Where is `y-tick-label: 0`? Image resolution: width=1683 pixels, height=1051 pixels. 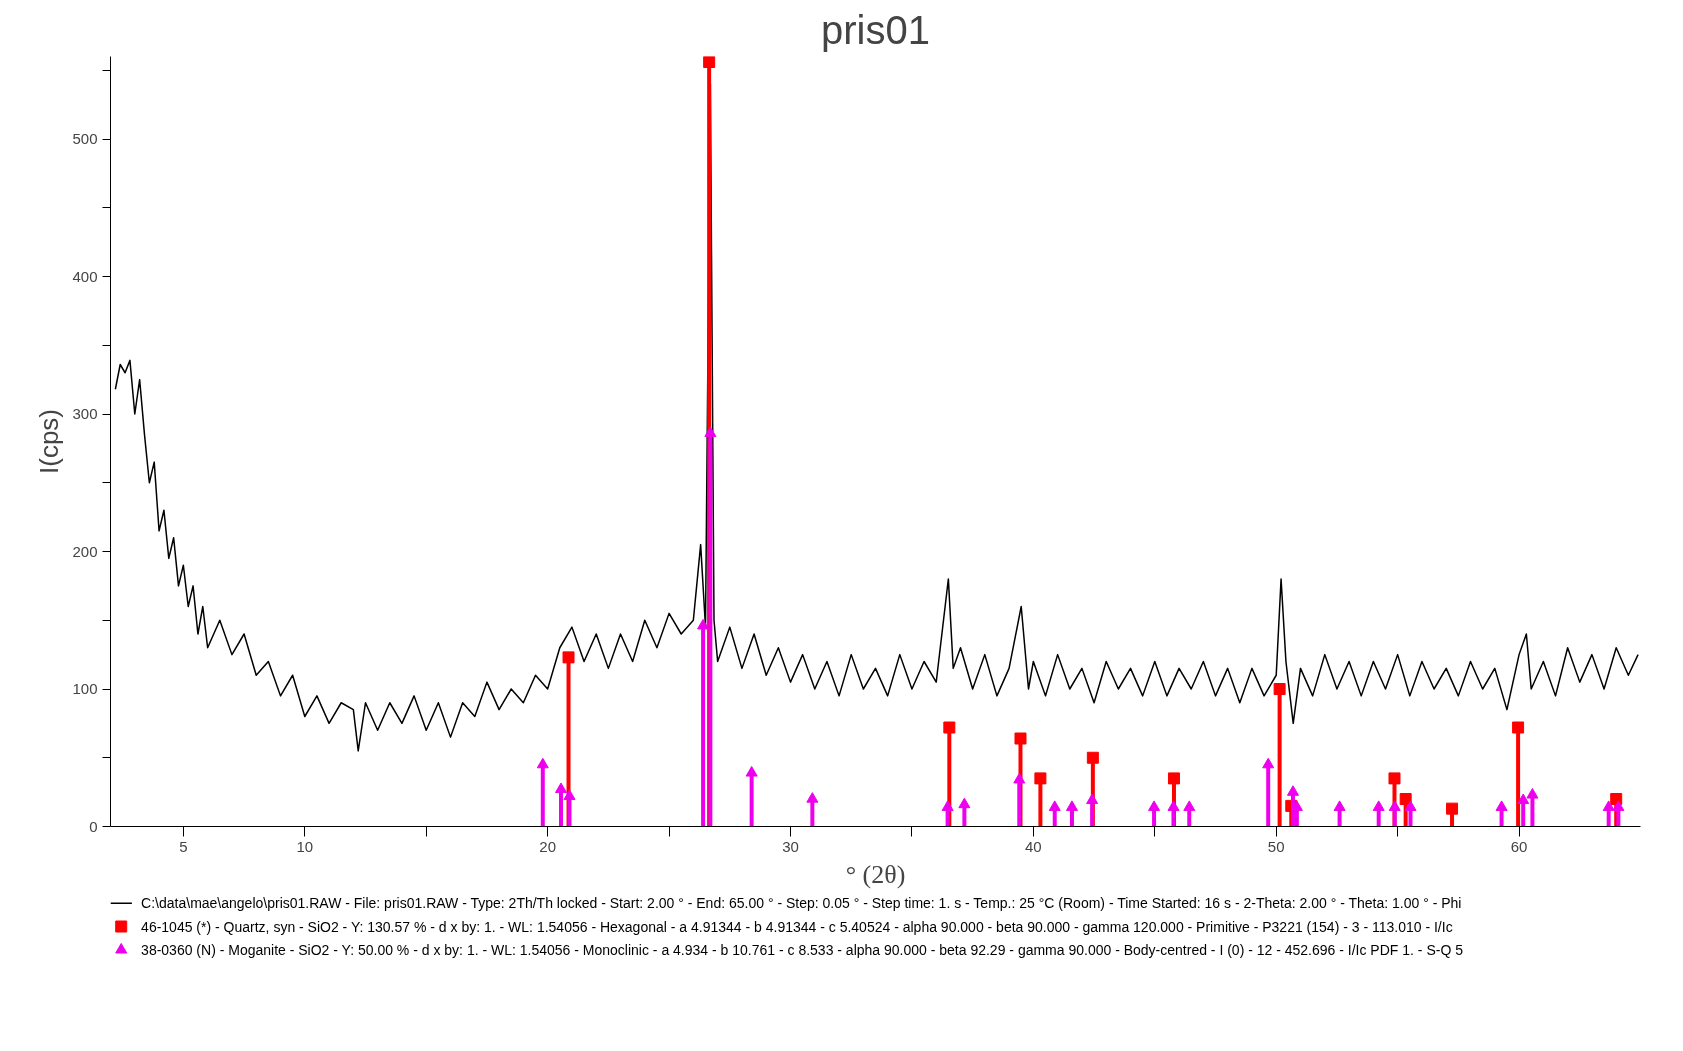
y-tick-label: 0 is located at coordinates (93, 826).